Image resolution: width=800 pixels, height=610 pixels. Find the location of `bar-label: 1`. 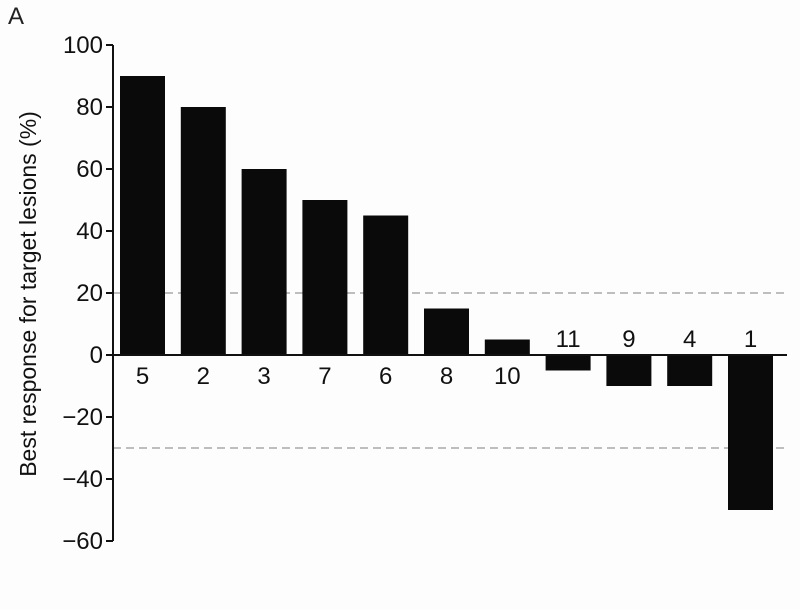

bar-label: 1 is located at coordinates (750, 339).